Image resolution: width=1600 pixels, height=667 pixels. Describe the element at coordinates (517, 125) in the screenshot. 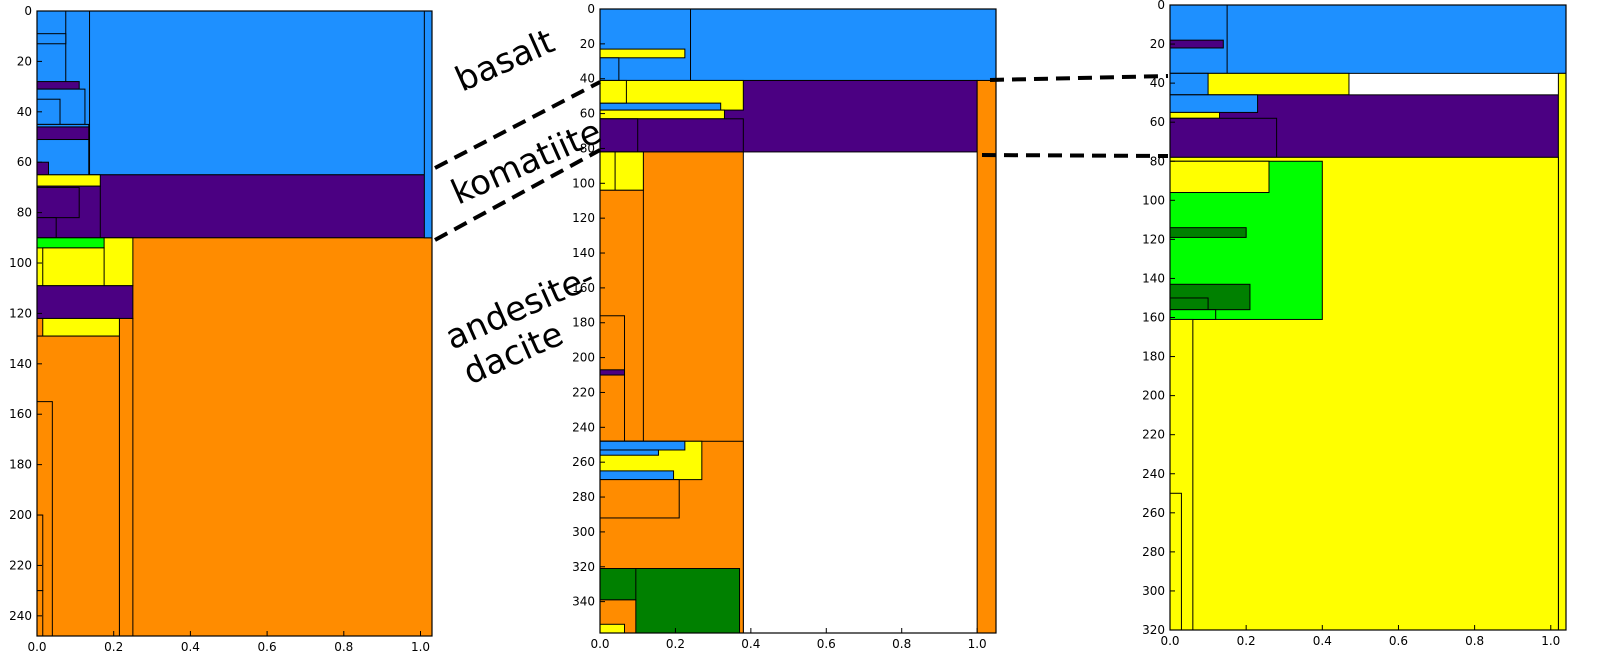

I see `connector-basalt-komatiite-left` at that location.